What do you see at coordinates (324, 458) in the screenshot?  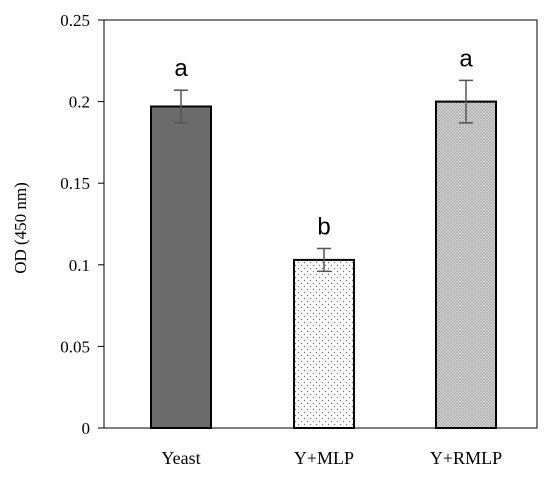 I see `category-label: Y+MLP` at bounding box center [324, 458].